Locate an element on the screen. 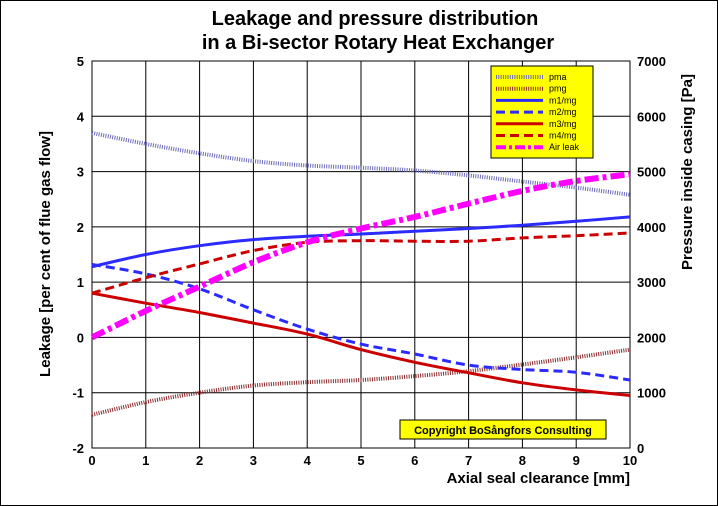 The height and width of the screenshot is (506, 718). x-tick-label: 0 is located at coordinates (91, 460).